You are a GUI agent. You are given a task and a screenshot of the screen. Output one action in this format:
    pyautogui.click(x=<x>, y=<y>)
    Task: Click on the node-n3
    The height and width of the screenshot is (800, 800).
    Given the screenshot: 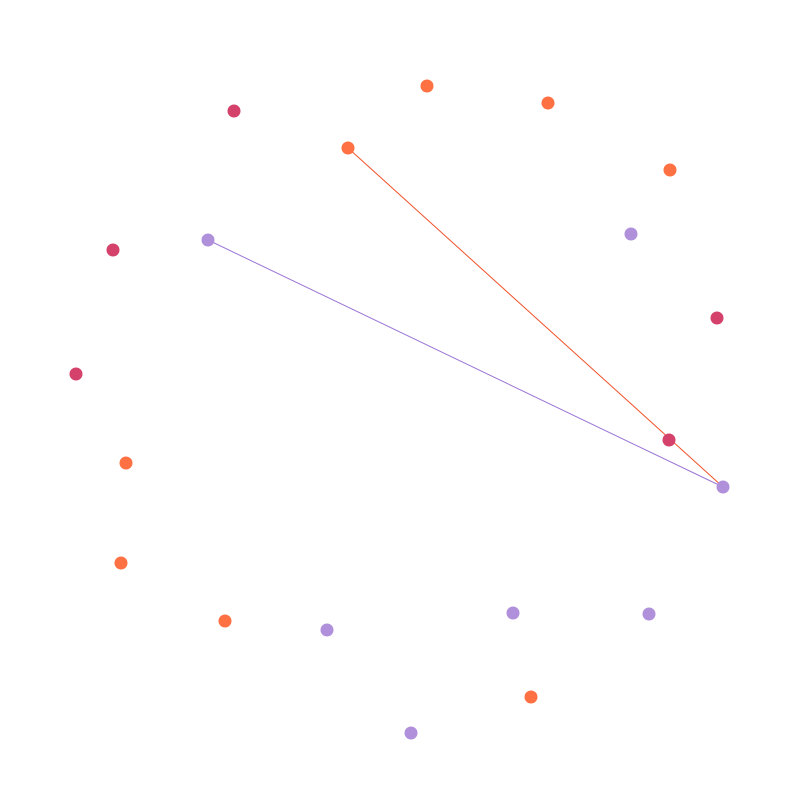 What is the action you would take?
    pyautogui.click(x=670, y=170)
    